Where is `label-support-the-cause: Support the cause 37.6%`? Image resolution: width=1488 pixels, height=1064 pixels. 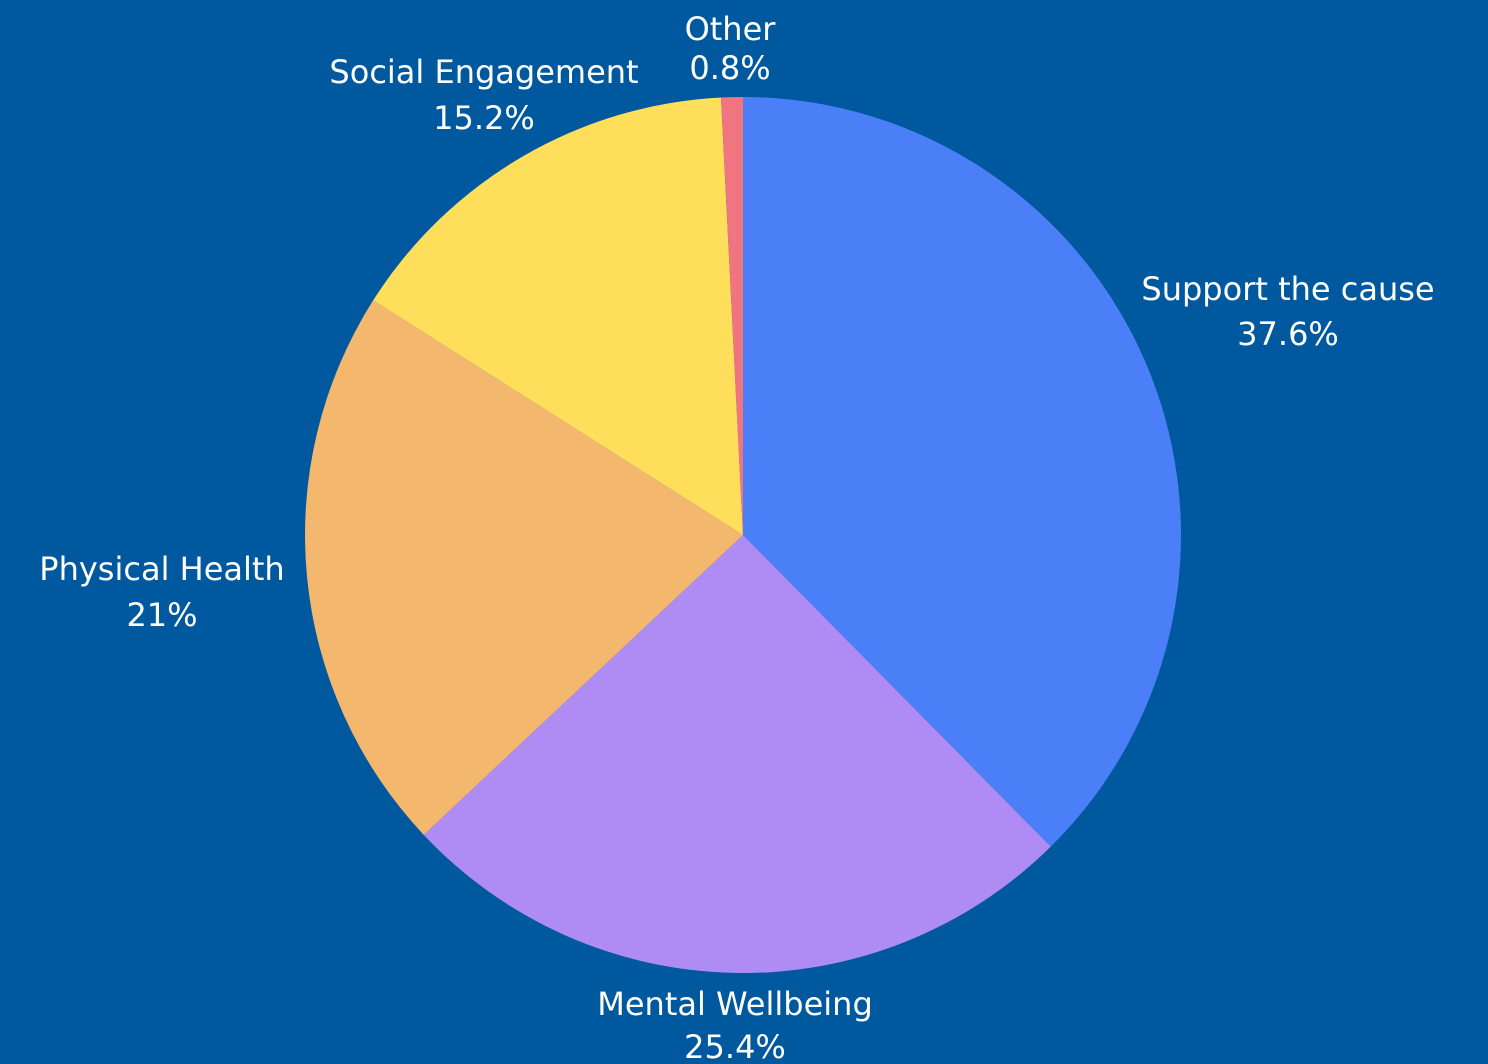
label-support-the-cause: Support the cause 37.6% is located at coordinates (1287, 311).